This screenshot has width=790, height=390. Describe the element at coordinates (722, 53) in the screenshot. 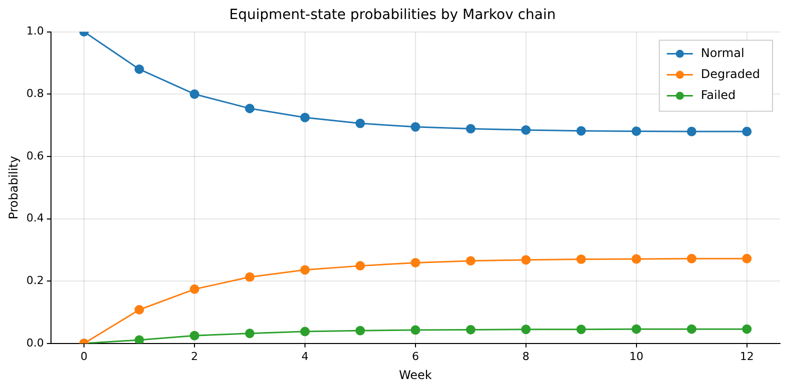

I see `legend-label: Normal` at that location.